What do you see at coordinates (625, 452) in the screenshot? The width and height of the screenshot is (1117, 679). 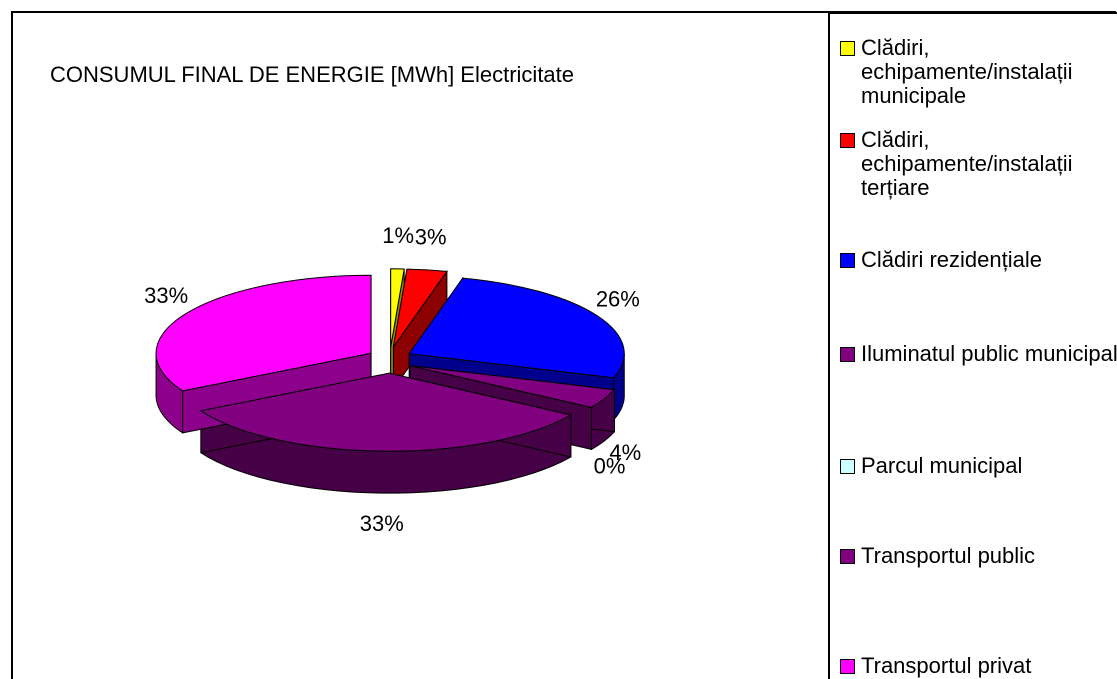 I see `data-label: 4%` at bounding box center [625, 452].